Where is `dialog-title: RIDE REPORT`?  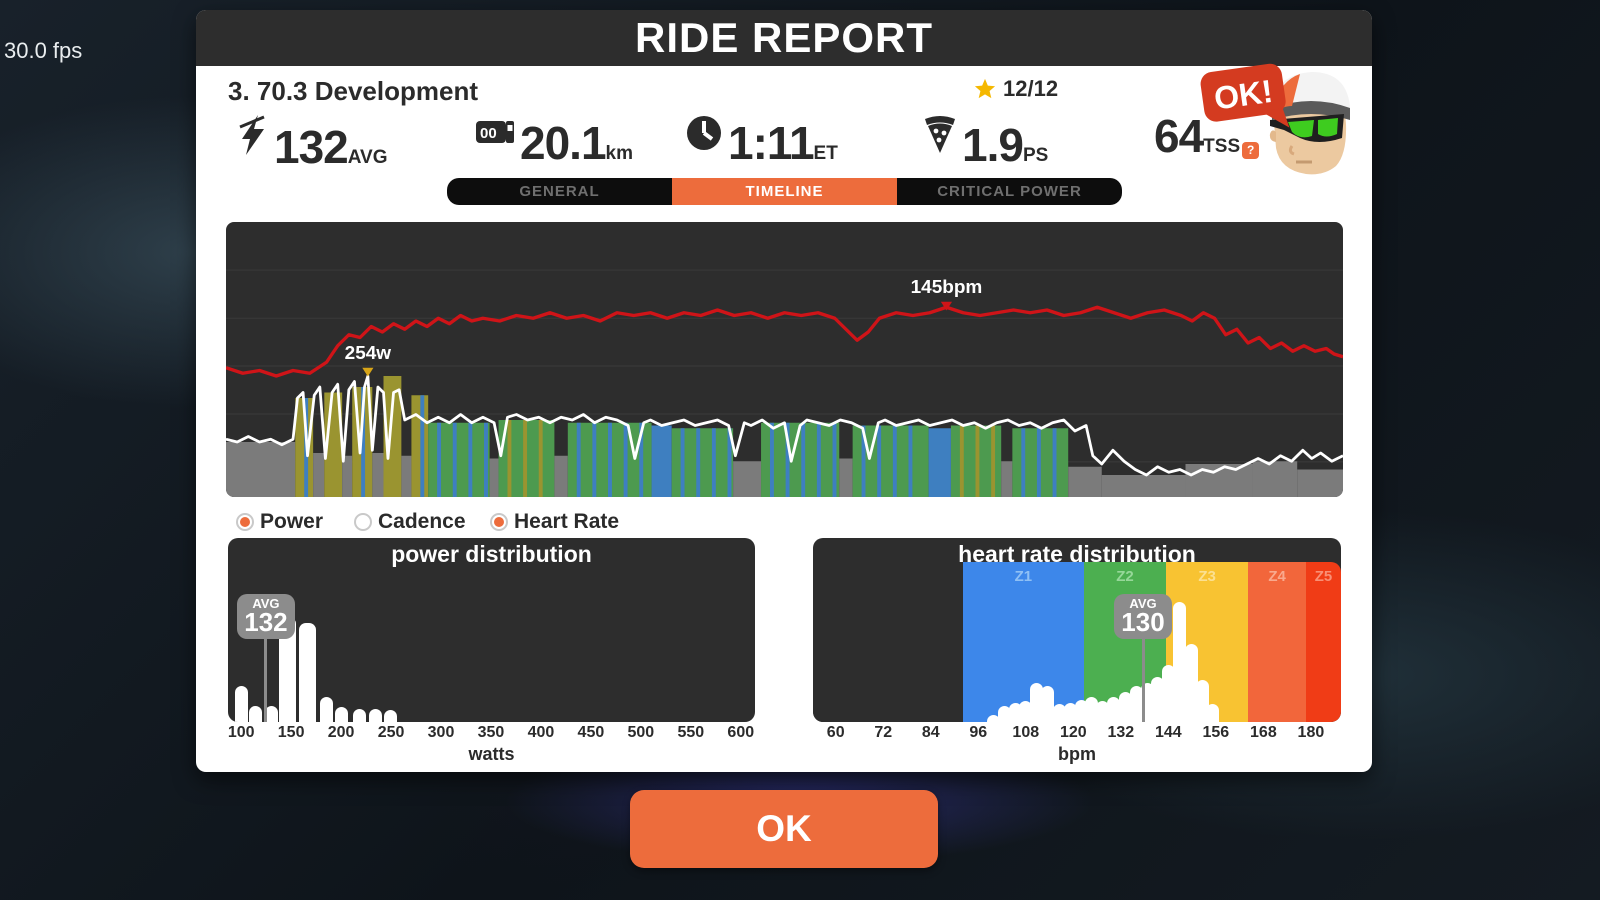
dialog-title: RIDE REPORT is located at coordinates (784, 37).